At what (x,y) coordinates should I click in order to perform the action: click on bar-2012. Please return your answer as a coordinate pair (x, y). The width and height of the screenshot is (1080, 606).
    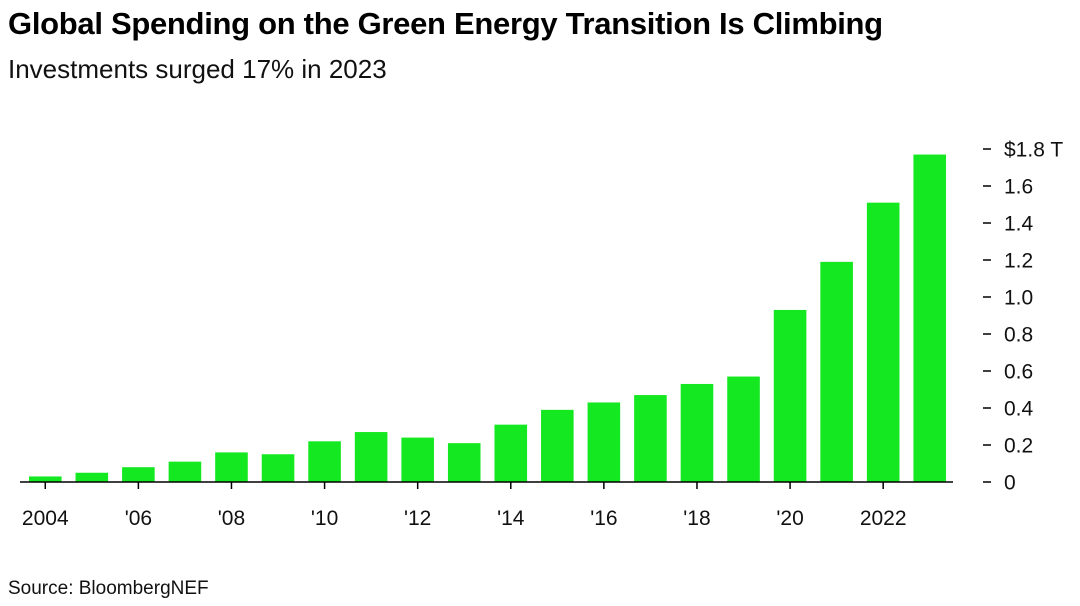
    Looking at the image, I should click on (417, 459).